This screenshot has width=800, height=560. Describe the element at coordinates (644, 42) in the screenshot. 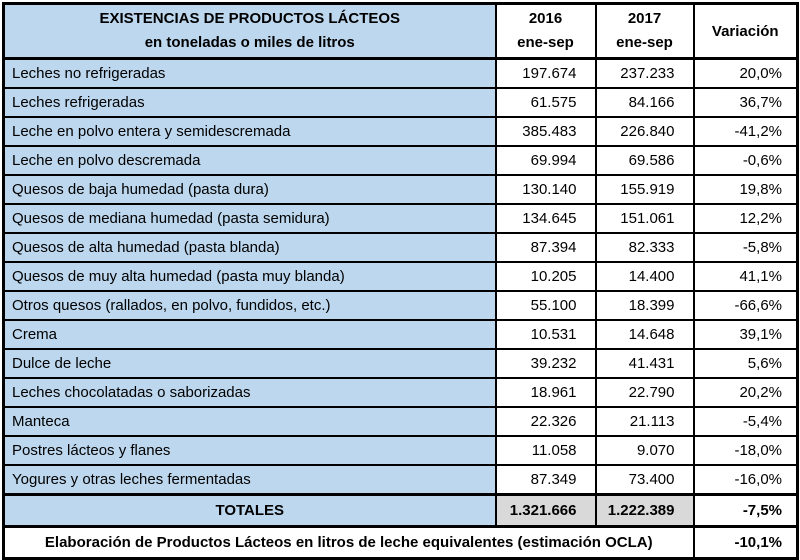

I see `col-header-2017-period: ene-sep` at that location.